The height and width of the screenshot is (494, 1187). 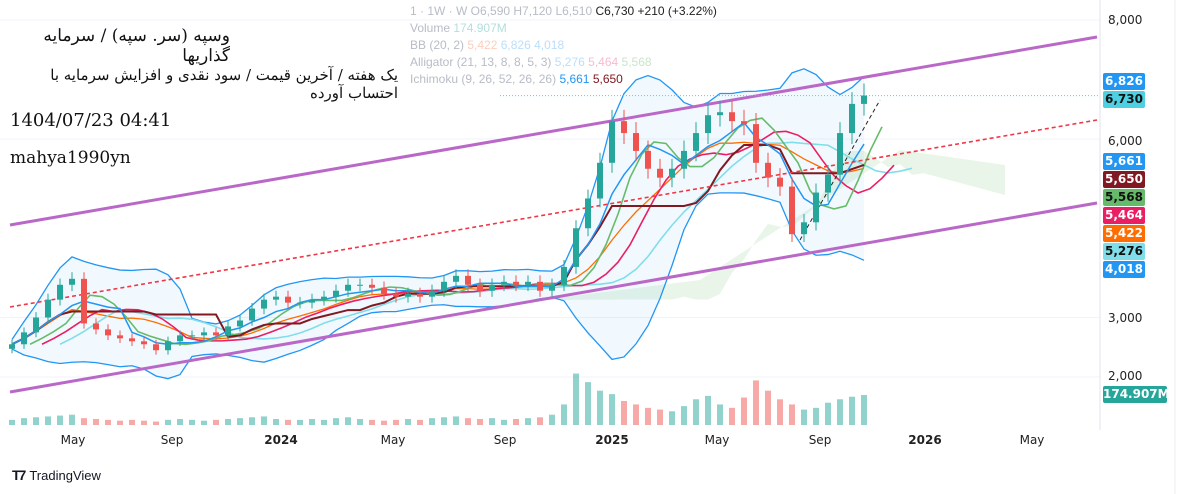 I want to click on tradingview-branding: T7 TradingView, so click(x=56, y=475).